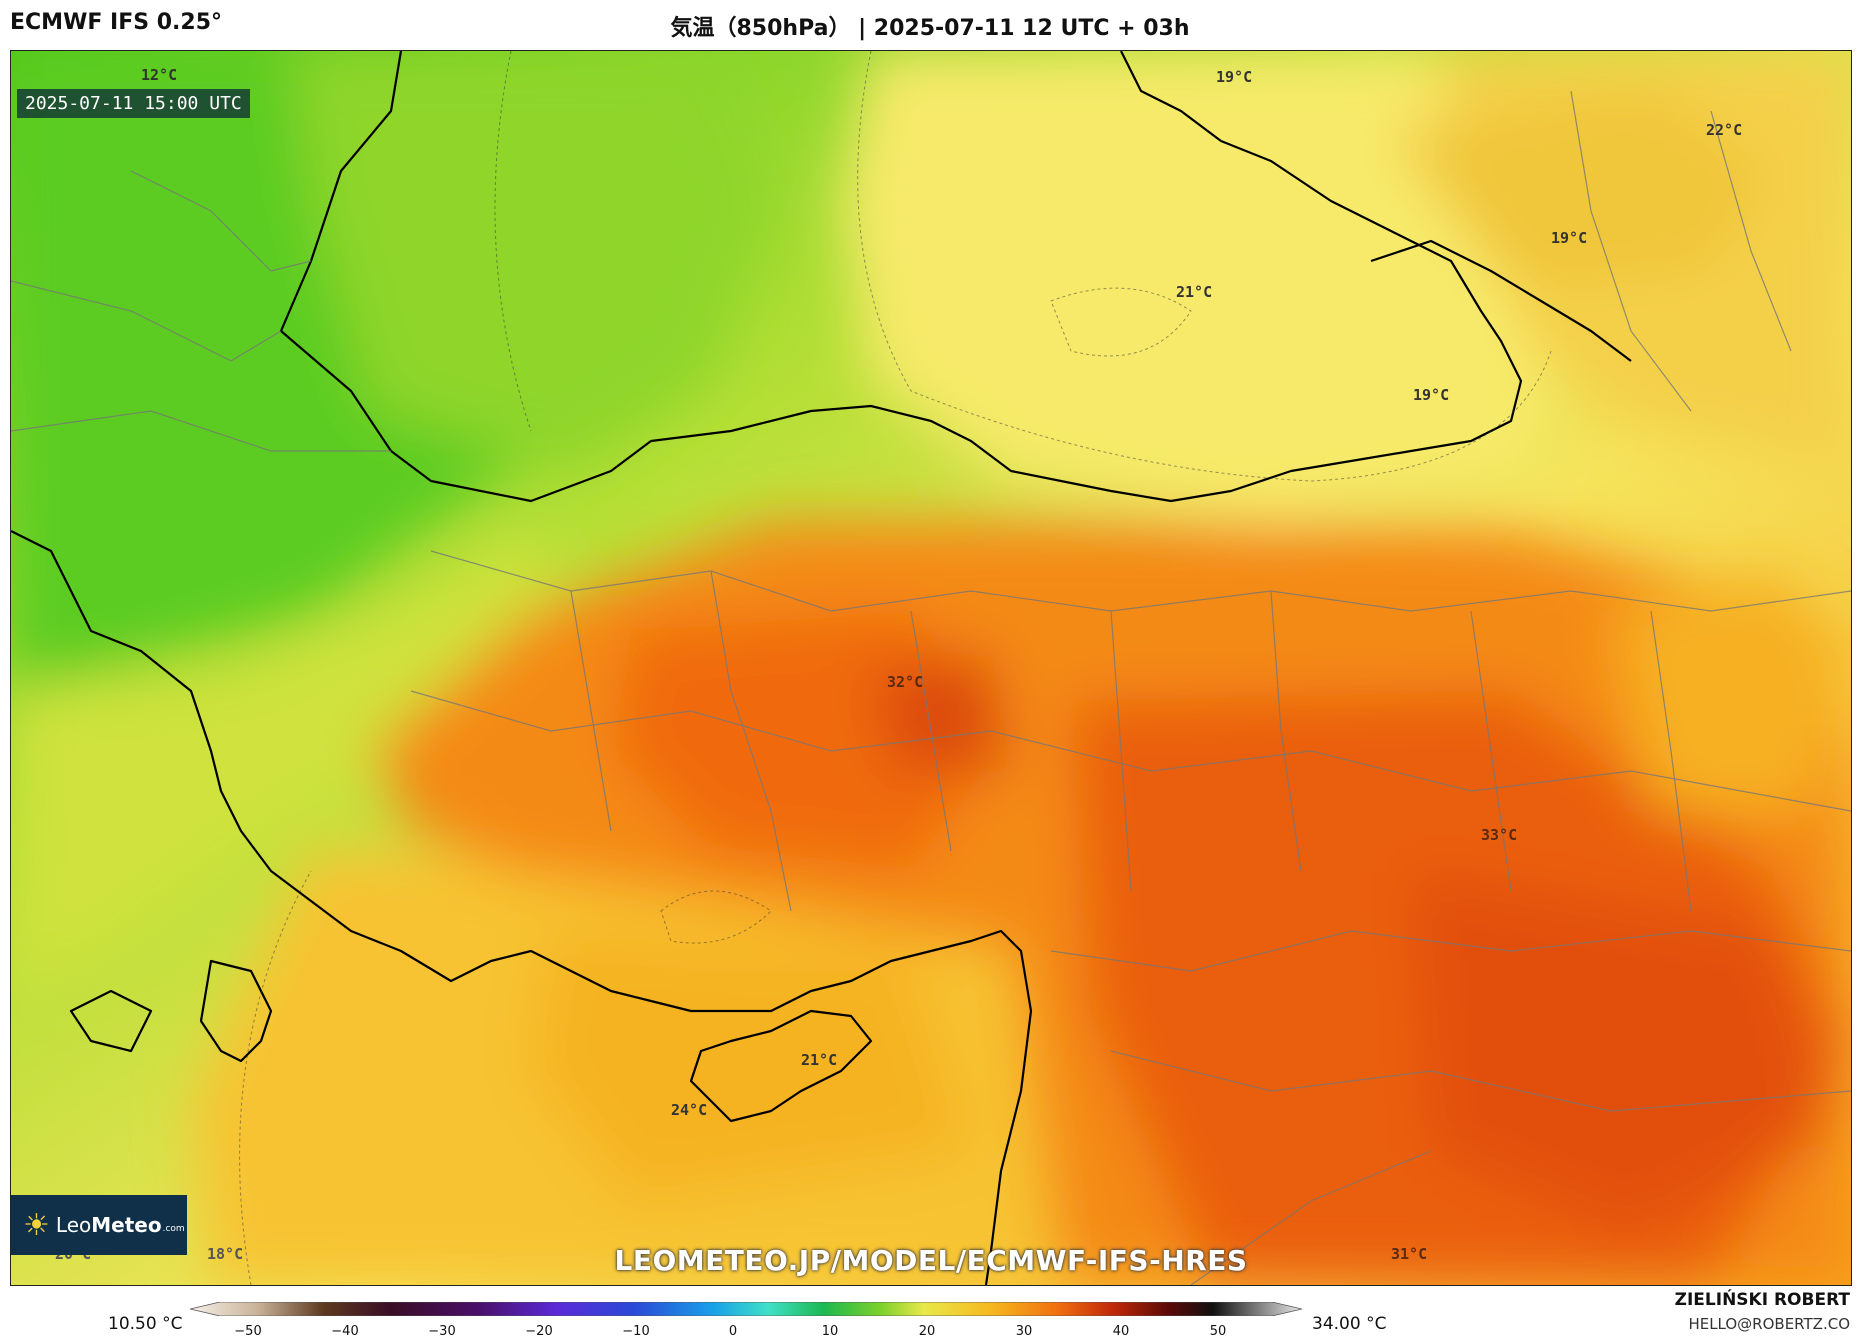 This screenshot has width=1860, height=1339. I want to click on legend-tick: 50, so click(1218, 1331).